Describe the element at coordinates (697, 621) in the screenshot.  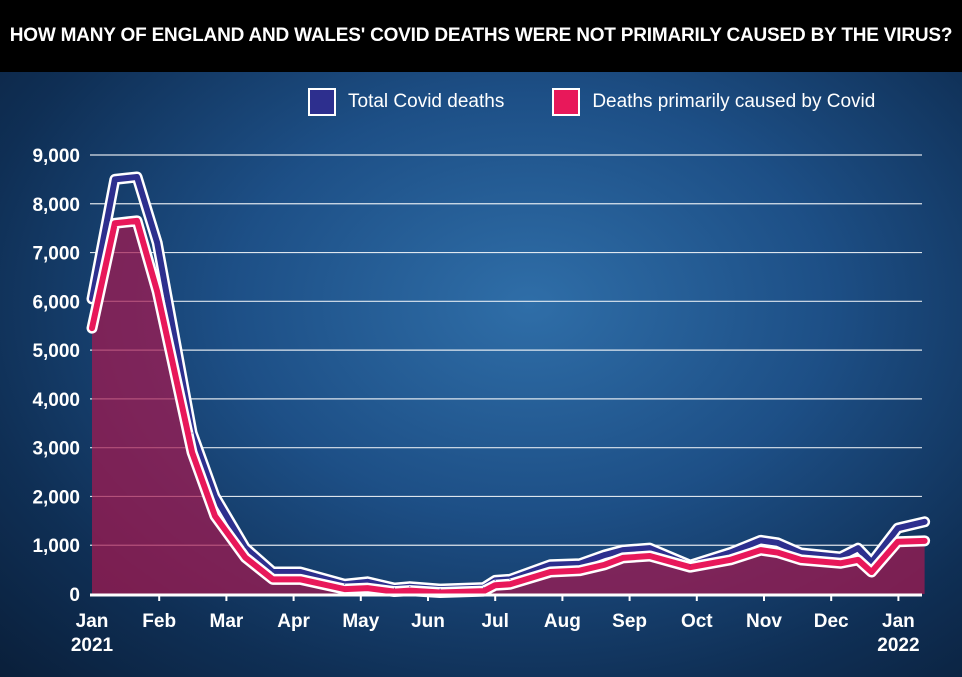
I see `x-tick-label: Oct` at that location.